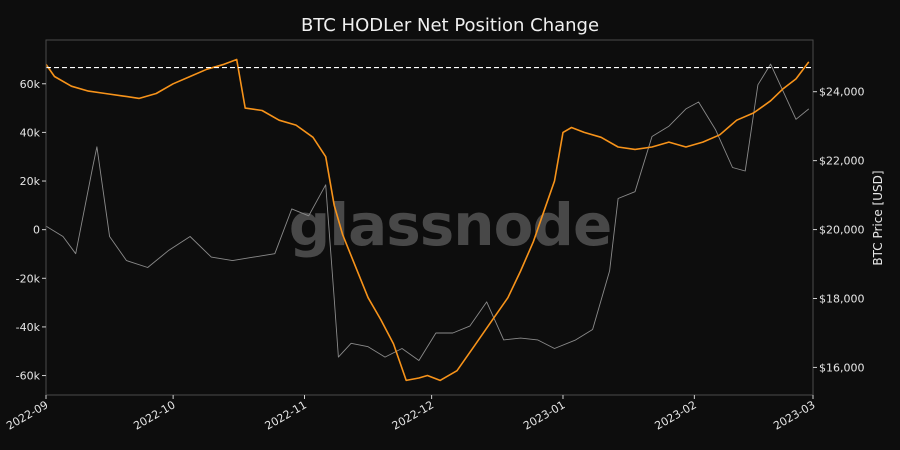 Image resolution: width=900 pixels, height=450 pixels. What do you see at coordinates (878, 217) in the screenshot?
I see `y-axis-right-label: BTC Price [USD]` at bounding box center [878, 217].